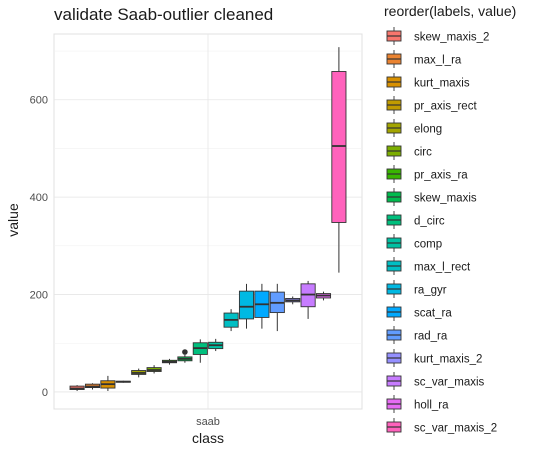  I want to click on outlier-point, so click(185, 352).